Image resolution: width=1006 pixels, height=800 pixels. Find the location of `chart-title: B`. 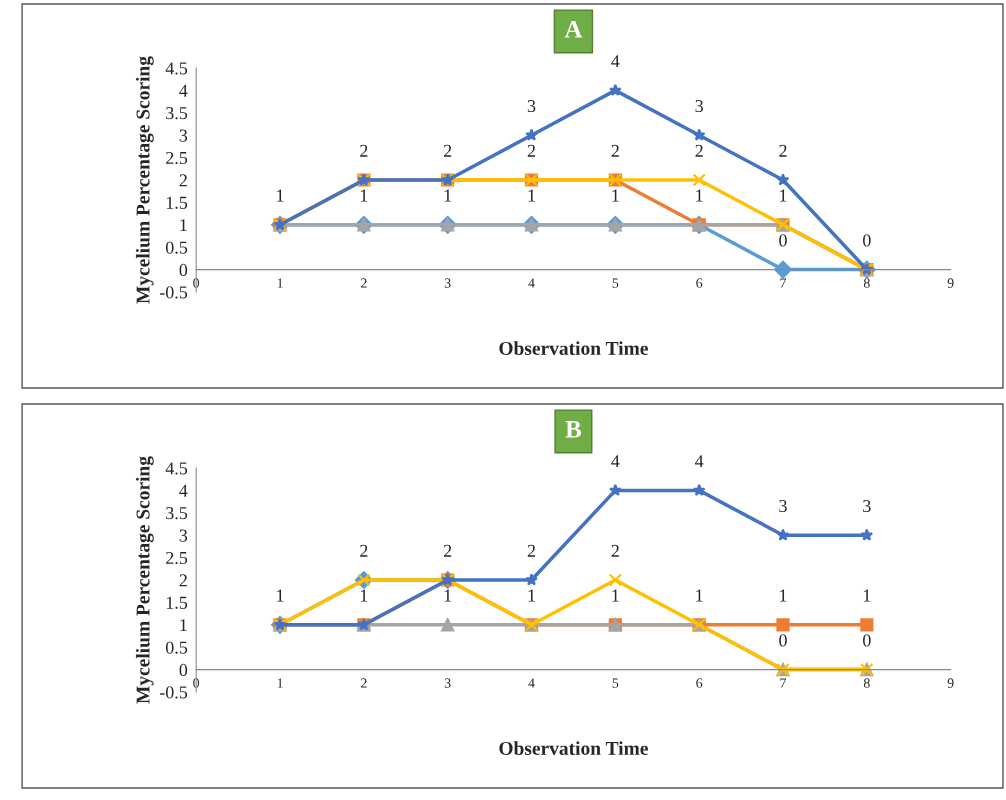

chart-title: B is located at coordinates (573, 429).